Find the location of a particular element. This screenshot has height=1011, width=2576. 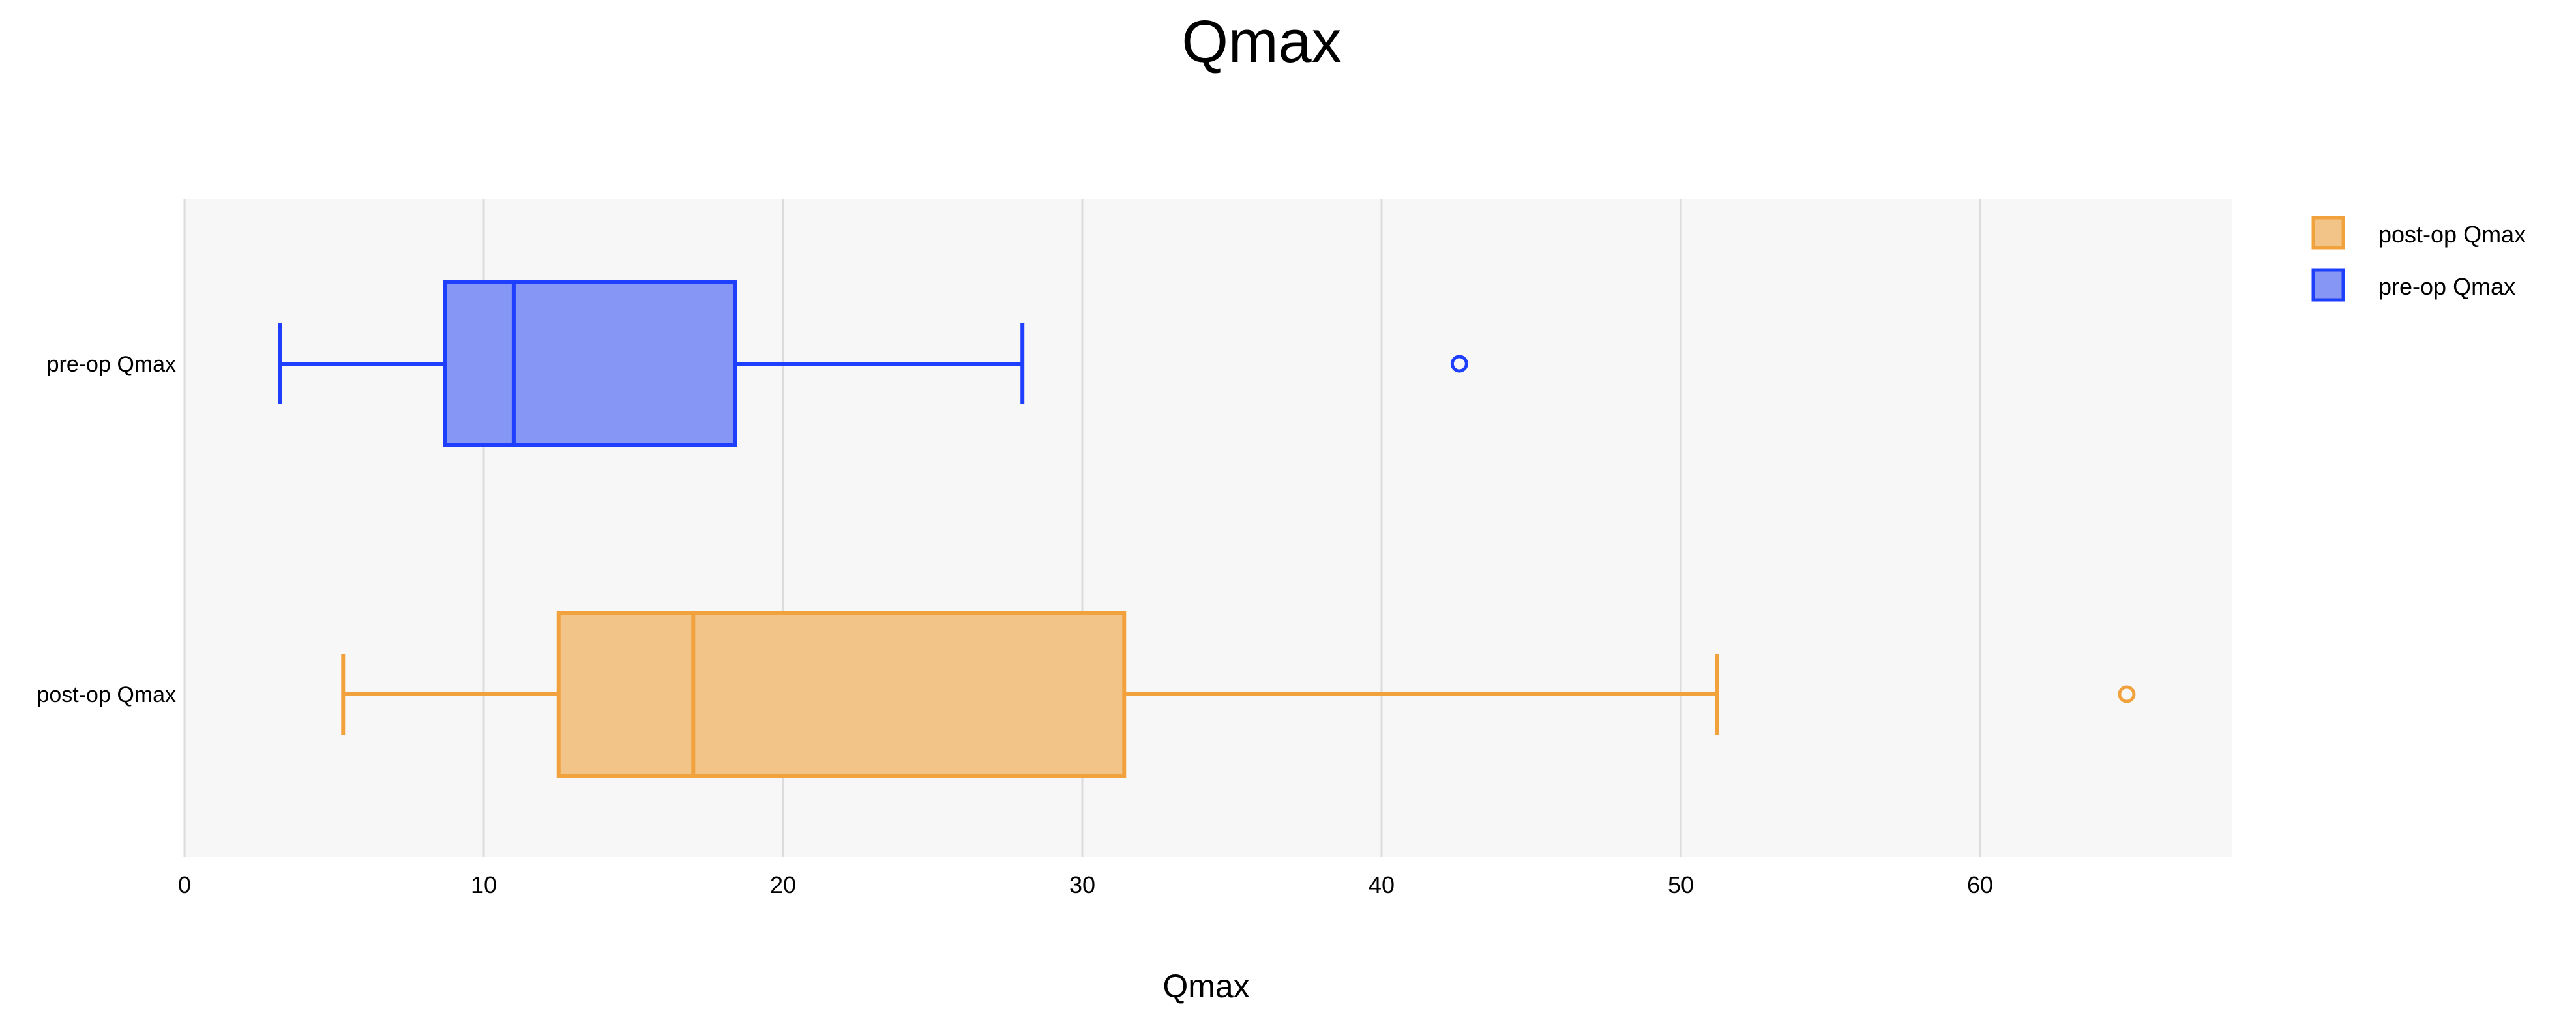

x-tick-label-20: 20 is located at coordinates (783, 885).